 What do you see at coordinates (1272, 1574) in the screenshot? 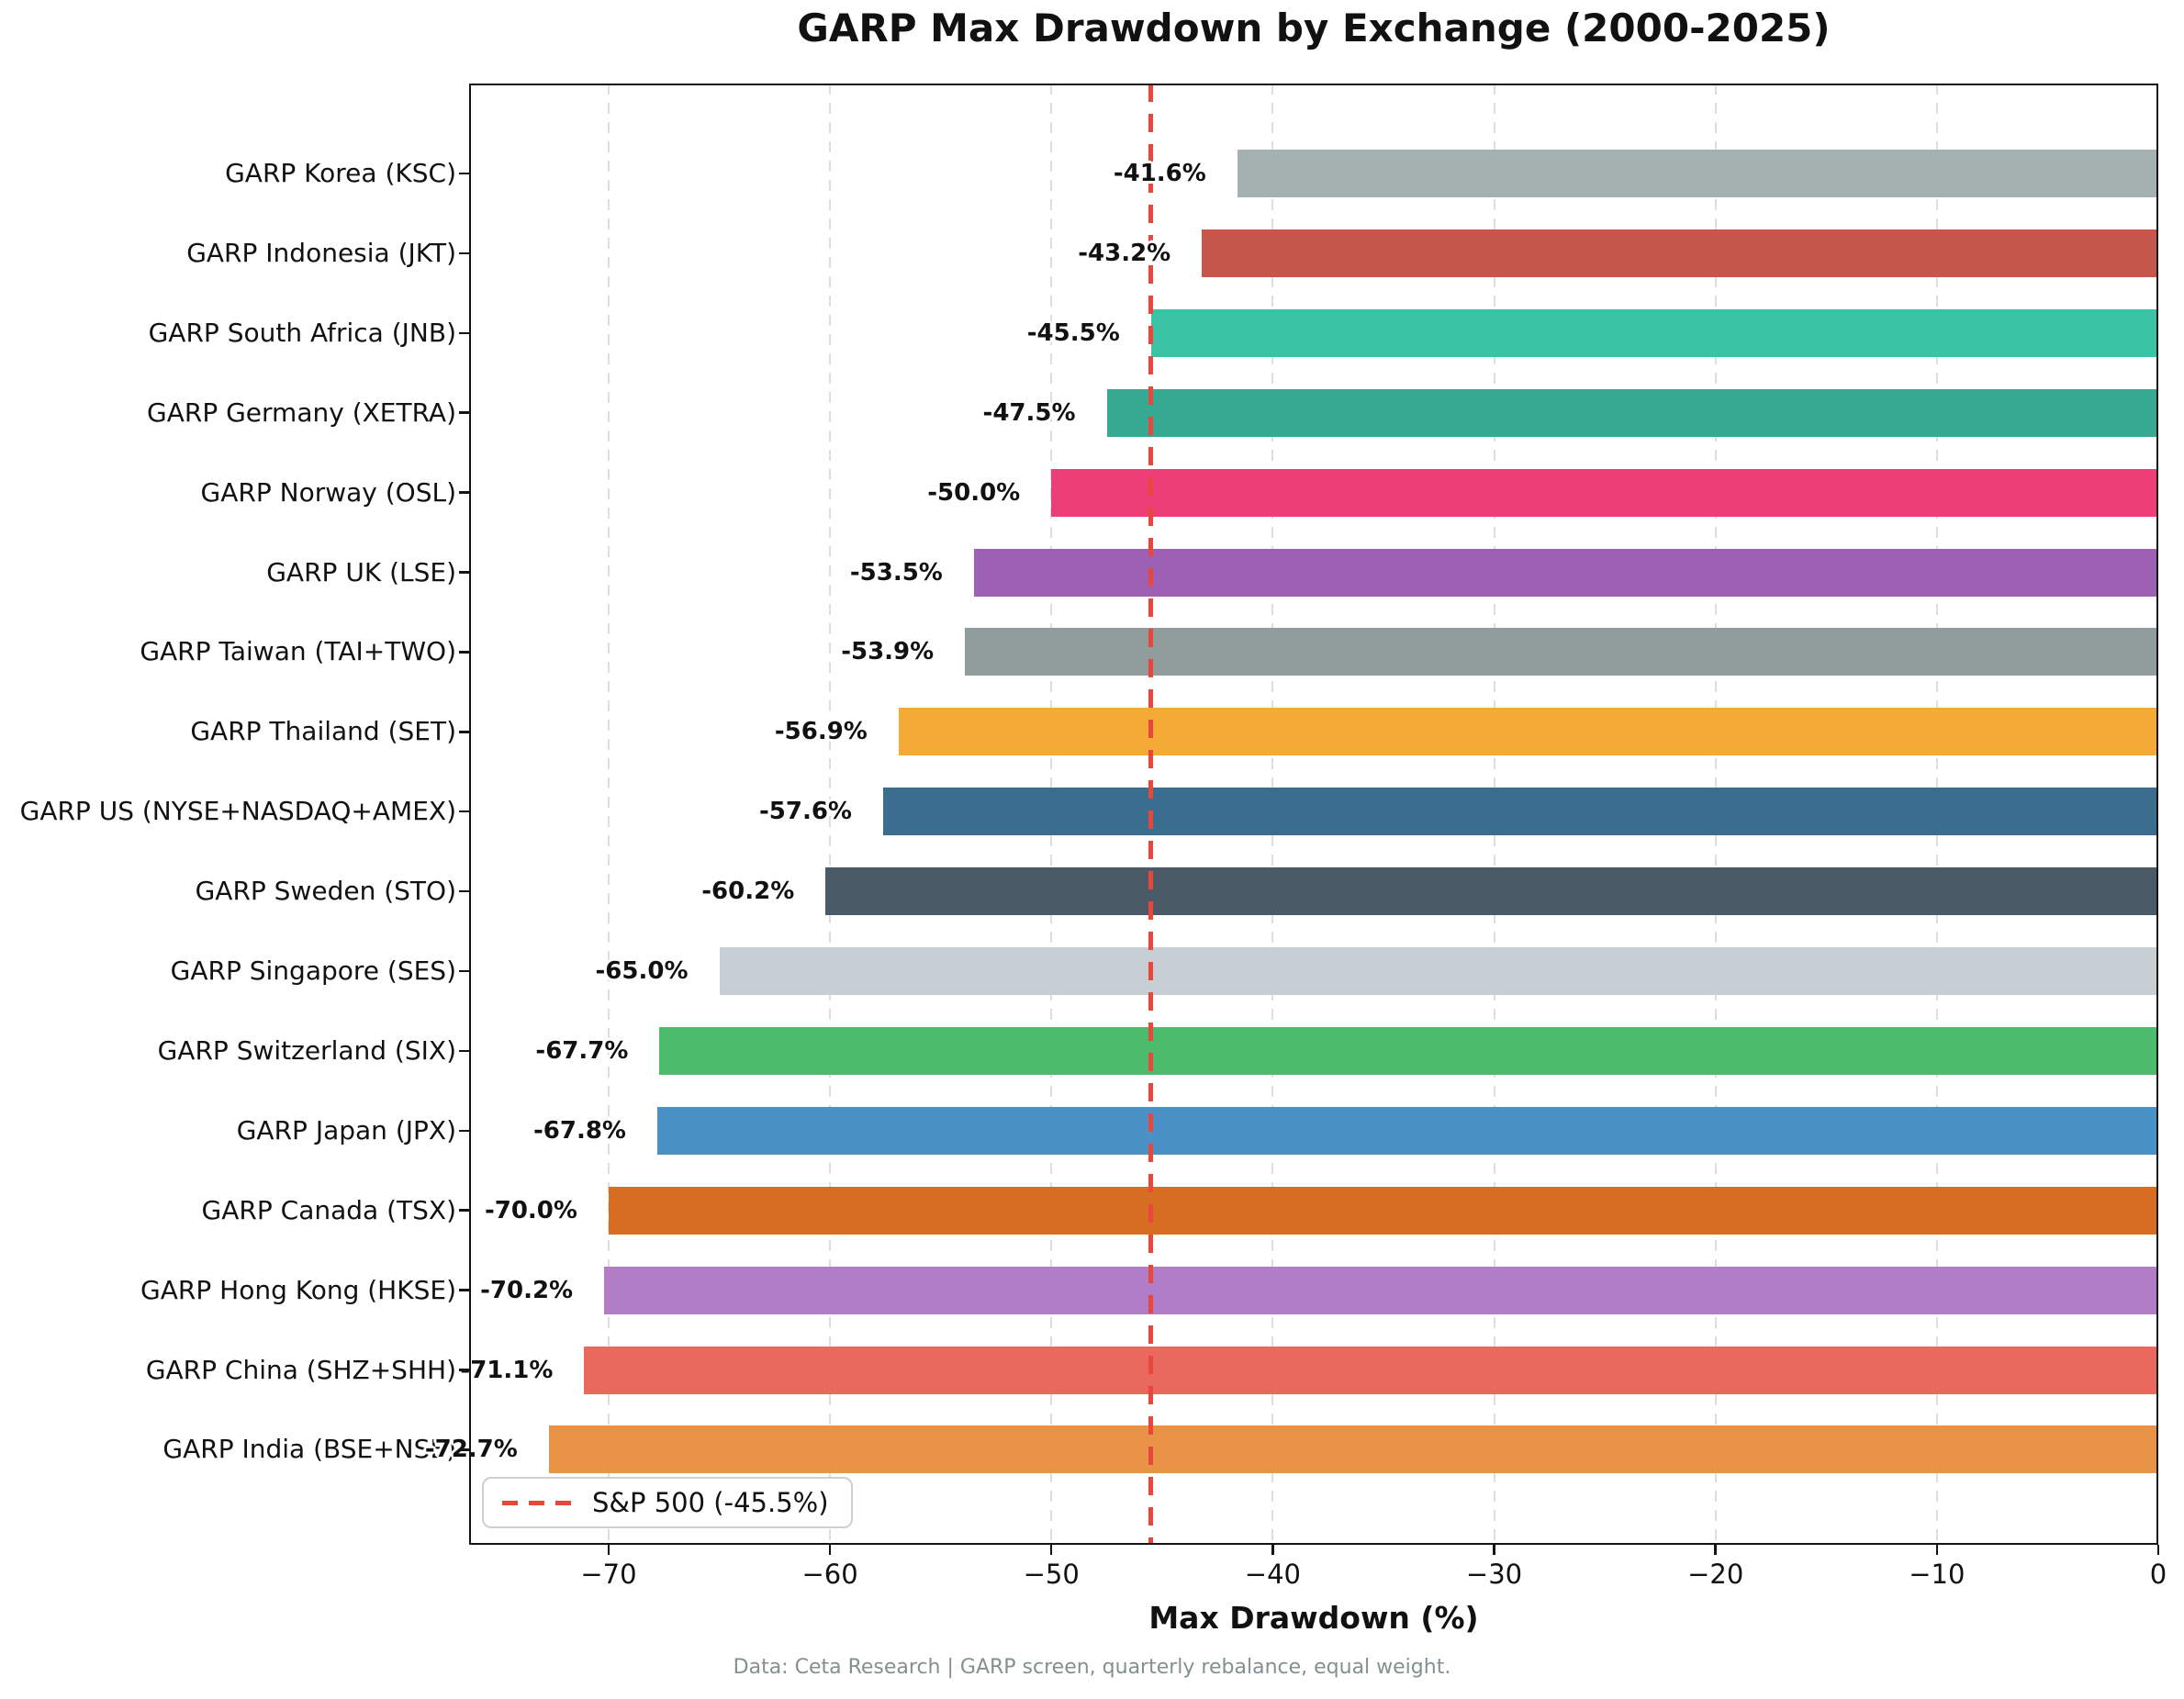
I see `x-tick-label: −40` at bounding box center [1272, 1574].